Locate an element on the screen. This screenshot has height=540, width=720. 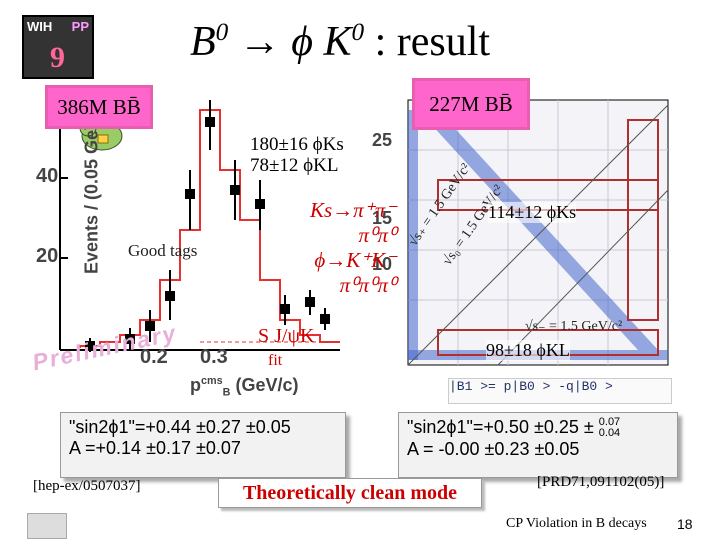
diag-label-sminus: √s₋ = 1.5 GeV/c² is located at coordinates (574, 326).